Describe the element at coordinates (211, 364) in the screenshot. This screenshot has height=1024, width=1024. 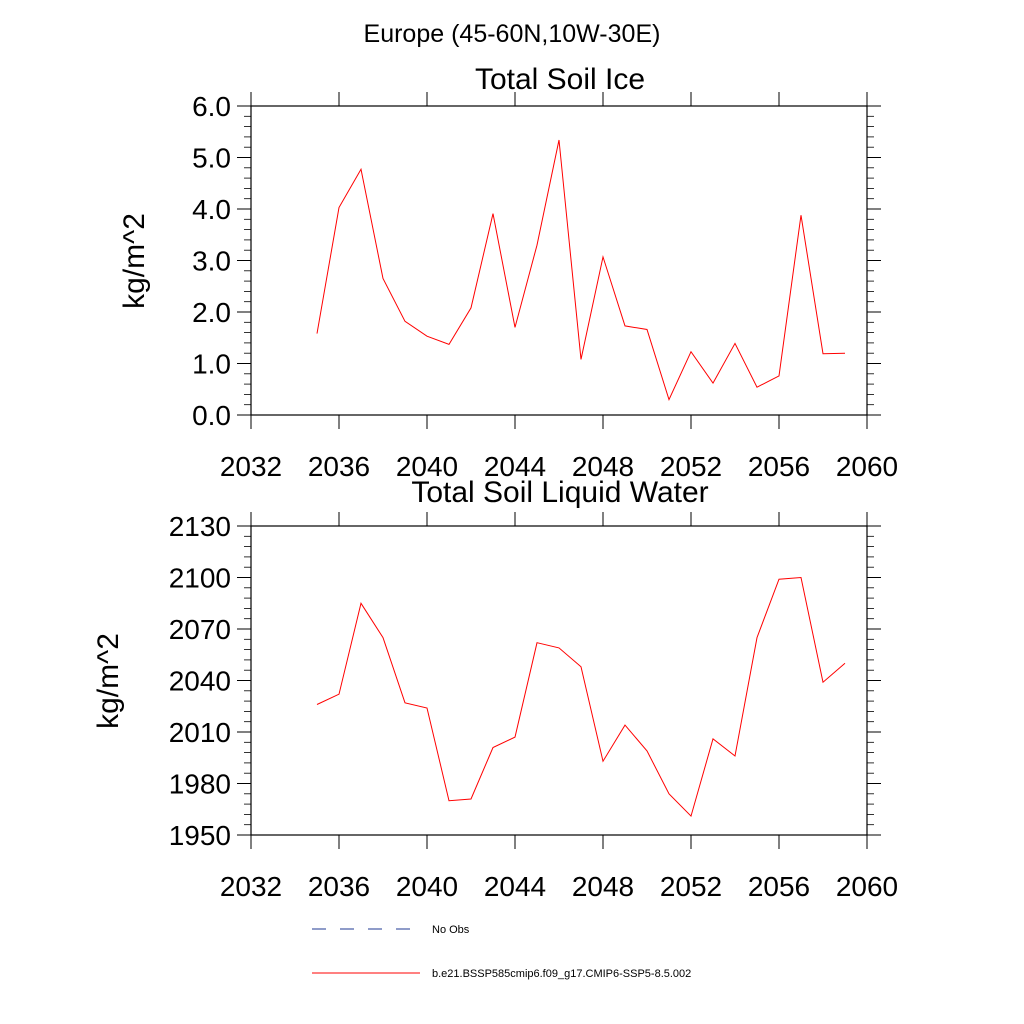
I see `y-tick-label: 1.0` at that location.